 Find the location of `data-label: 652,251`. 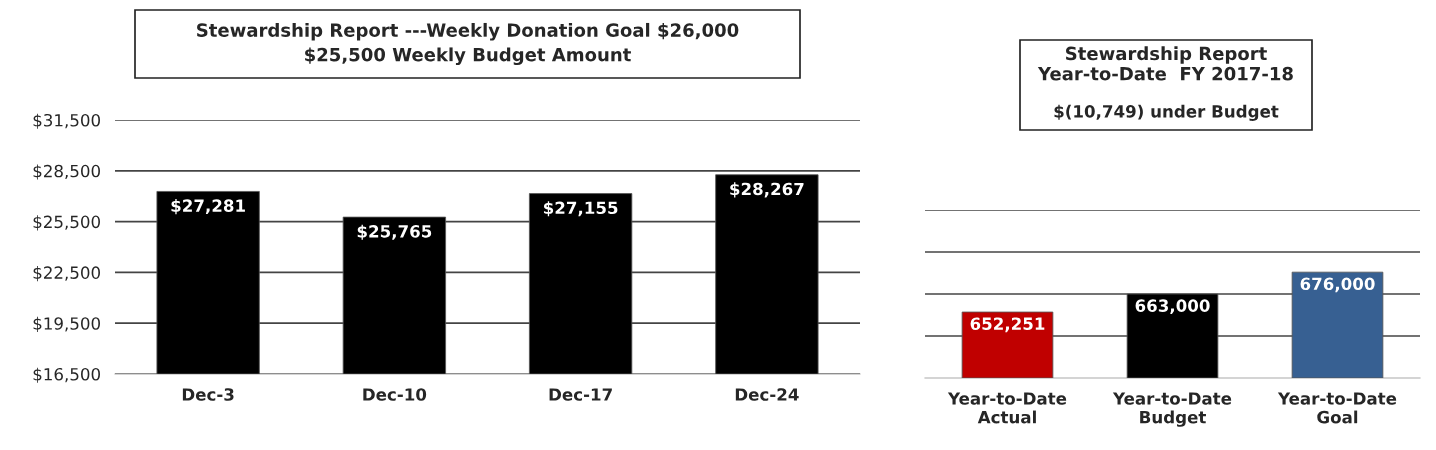

data-label: 652,251 is located at coordinates (1007, 325).